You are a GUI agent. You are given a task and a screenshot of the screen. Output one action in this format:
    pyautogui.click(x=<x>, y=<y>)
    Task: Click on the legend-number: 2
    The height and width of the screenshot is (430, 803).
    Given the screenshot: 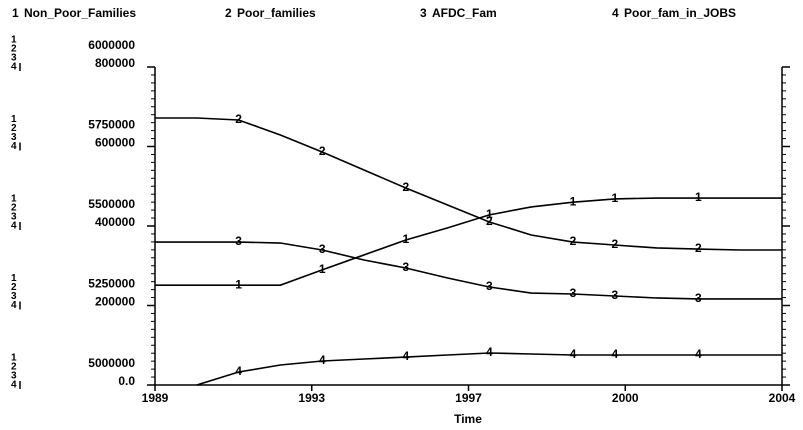 What is the action you would take?
    pyautogui.click(x=228, y=13)
    